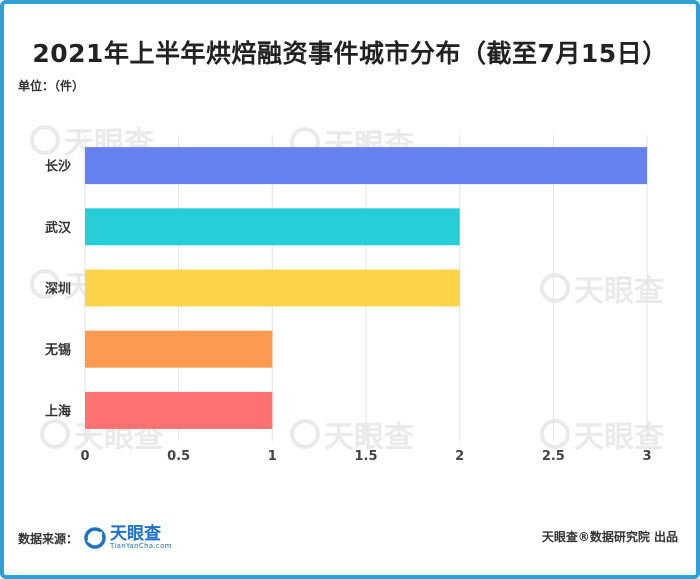  What do you see at coordinates (136, 534) in the screenshot?
I see `brand-name: 天眼查` at bounding box center [136, 534].